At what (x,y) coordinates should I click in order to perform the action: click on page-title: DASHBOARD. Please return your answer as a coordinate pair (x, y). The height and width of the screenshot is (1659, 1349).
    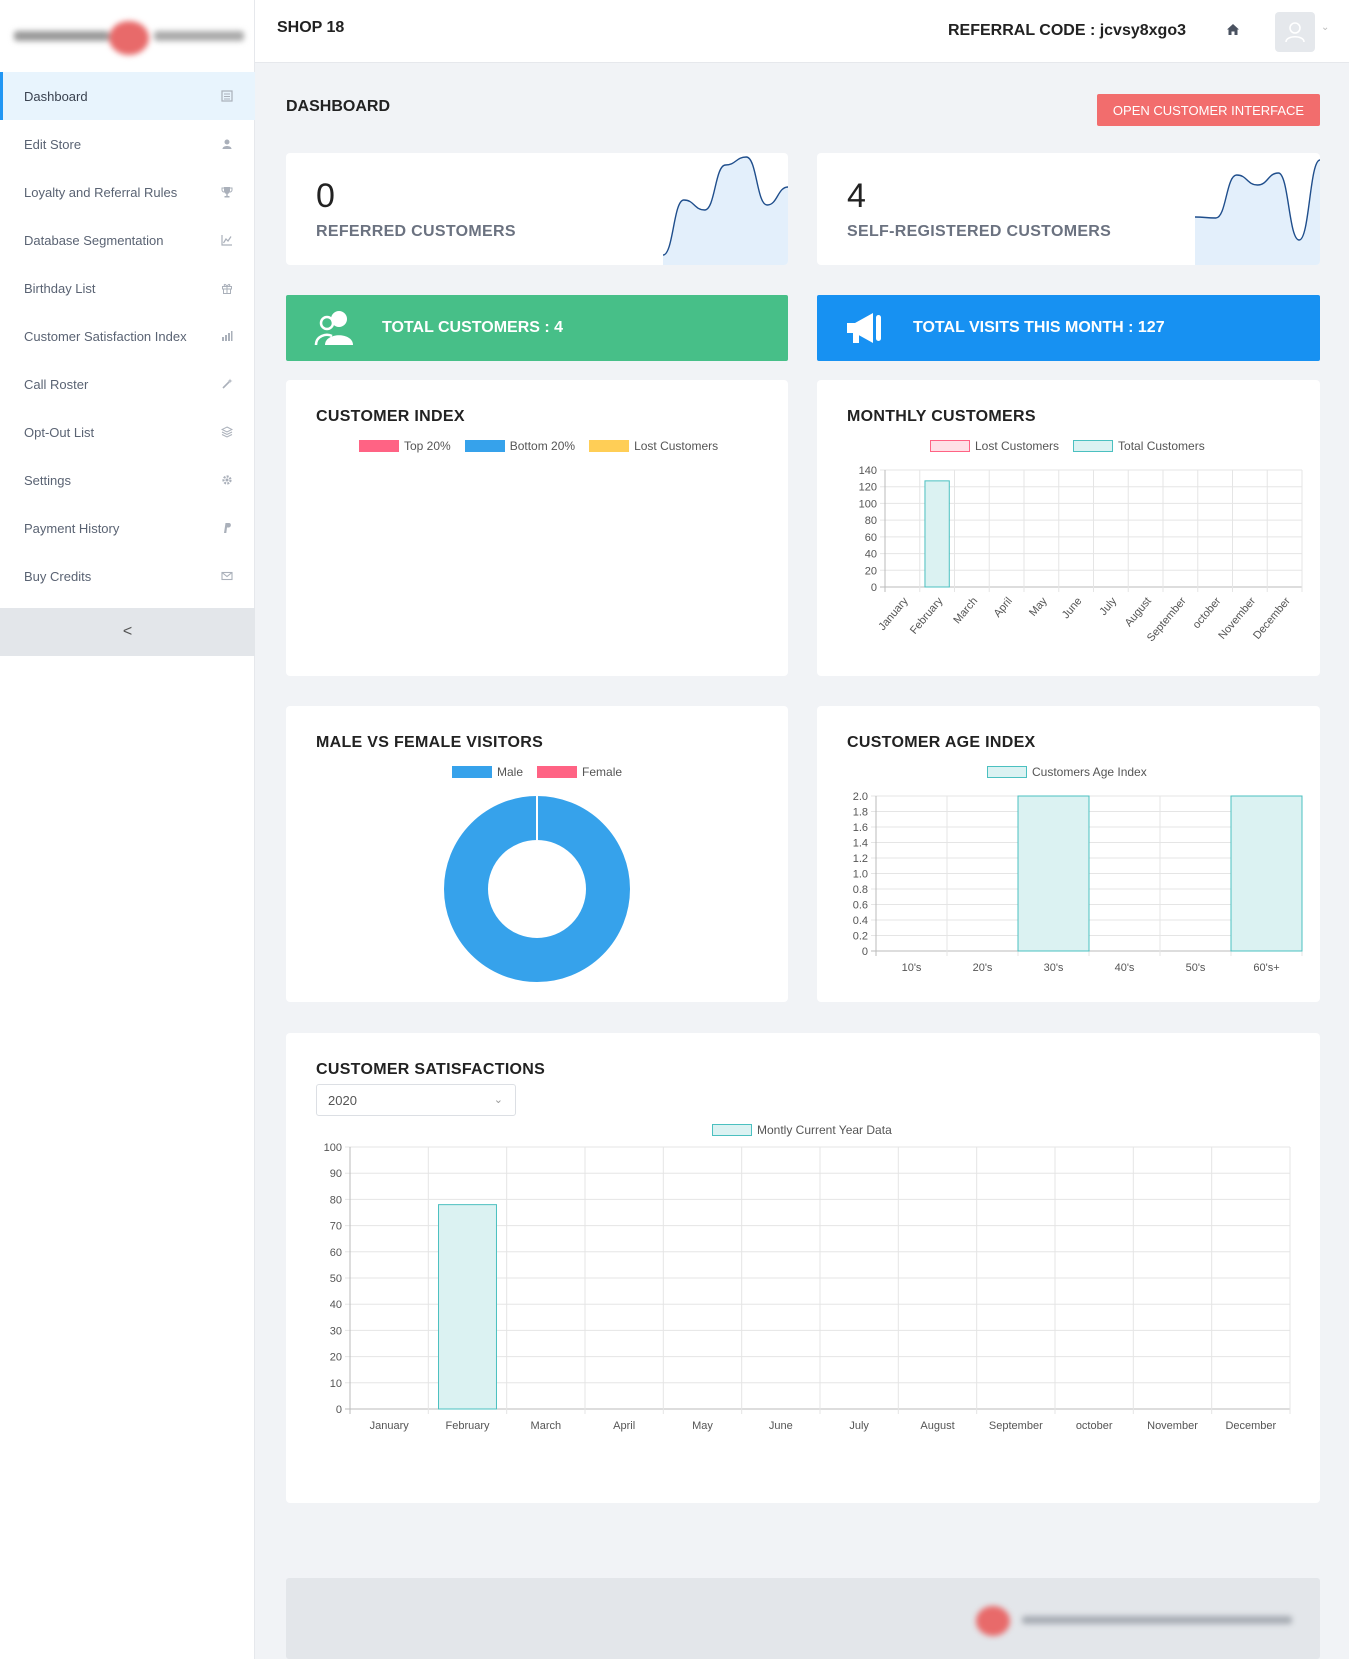
    Looking at the image, I should click on (338, 106).